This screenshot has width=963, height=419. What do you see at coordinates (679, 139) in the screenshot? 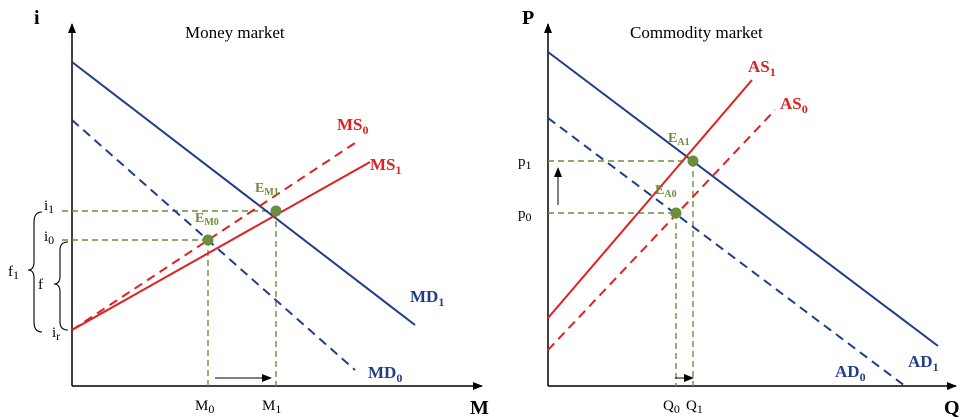
I see `ea1-label: EA1` at bounding box center [679, 139].